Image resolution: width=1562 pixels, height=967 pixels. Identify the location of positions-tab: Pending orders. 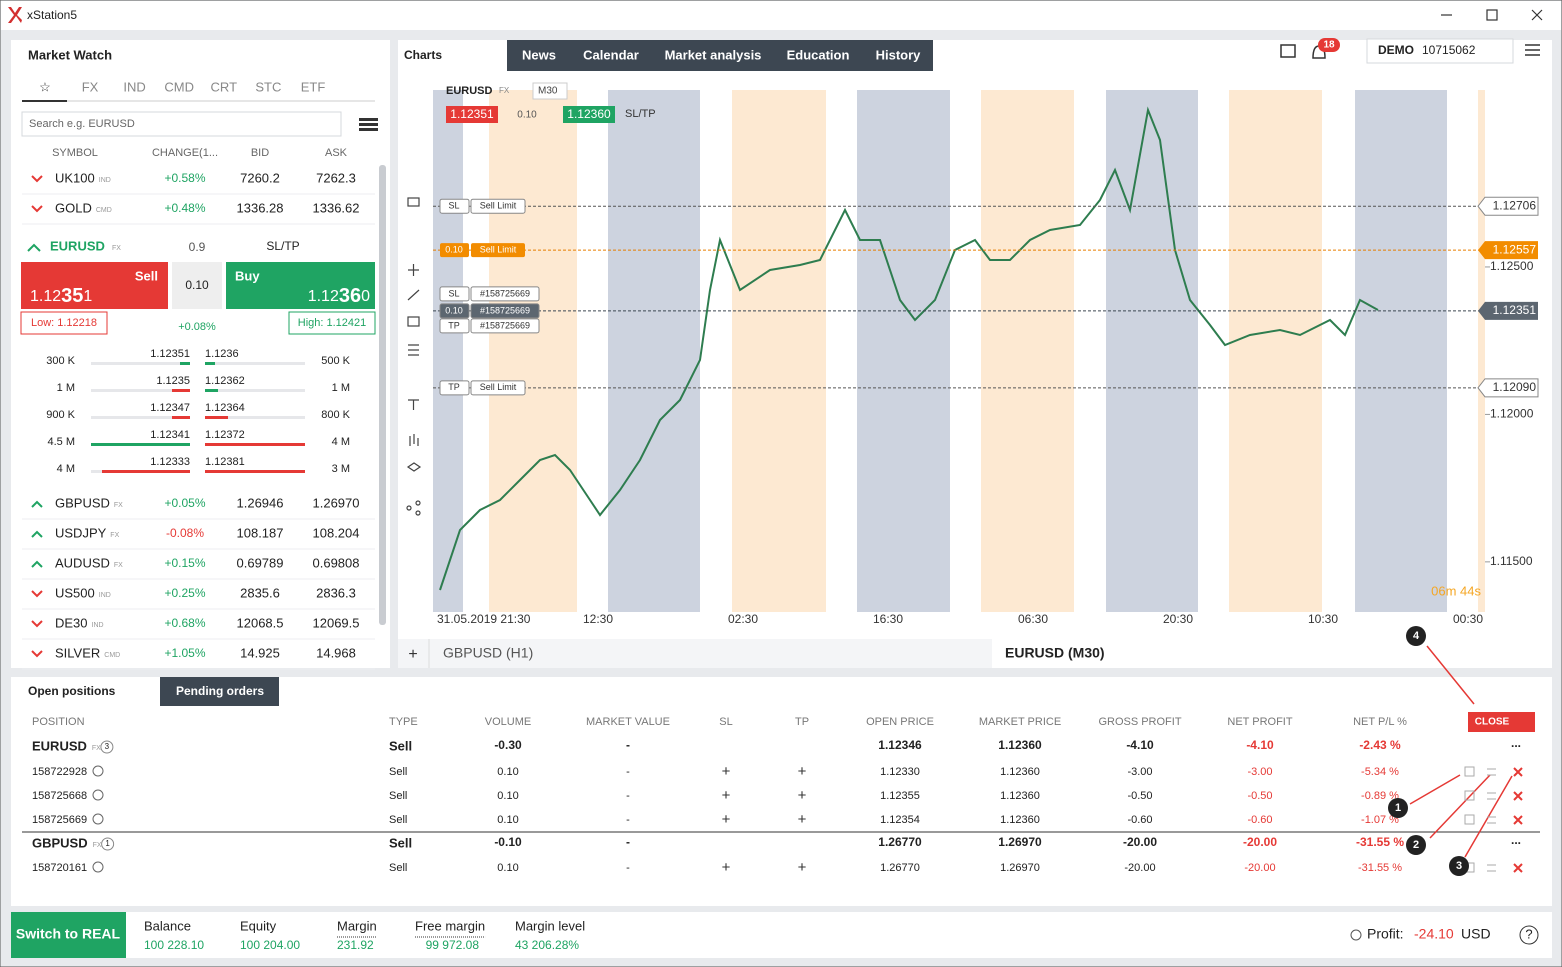
(220, 691).